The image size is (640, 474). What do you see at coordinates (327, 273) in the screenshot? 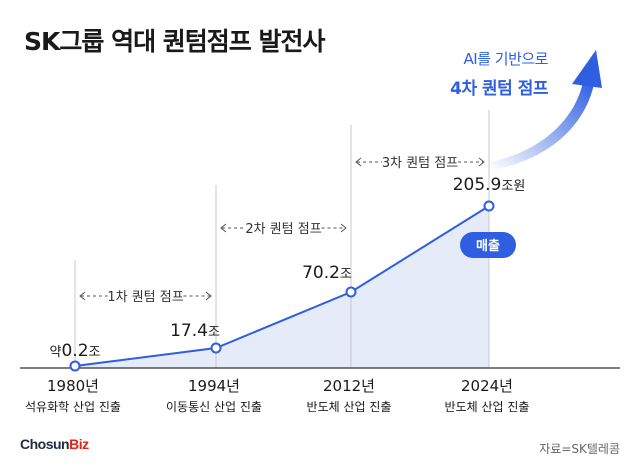
I see `value-label: 70.2조` at bounding box center [327, 273].